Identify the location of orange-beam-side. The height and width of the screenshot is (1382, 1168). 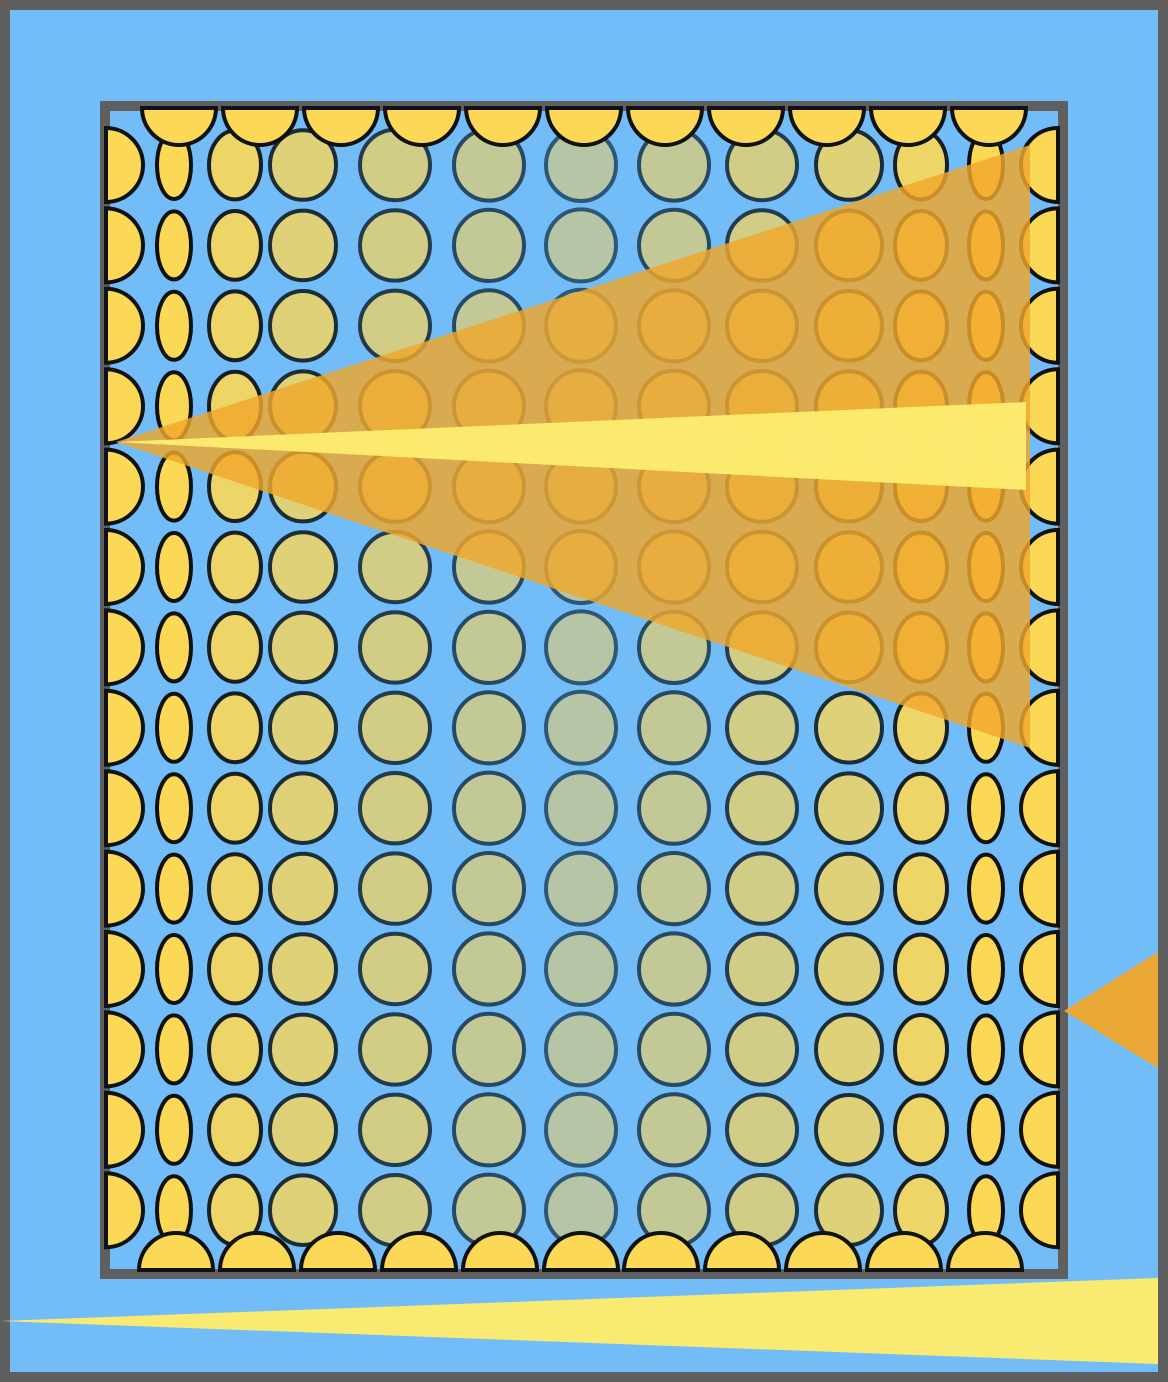
(1111, 1010).